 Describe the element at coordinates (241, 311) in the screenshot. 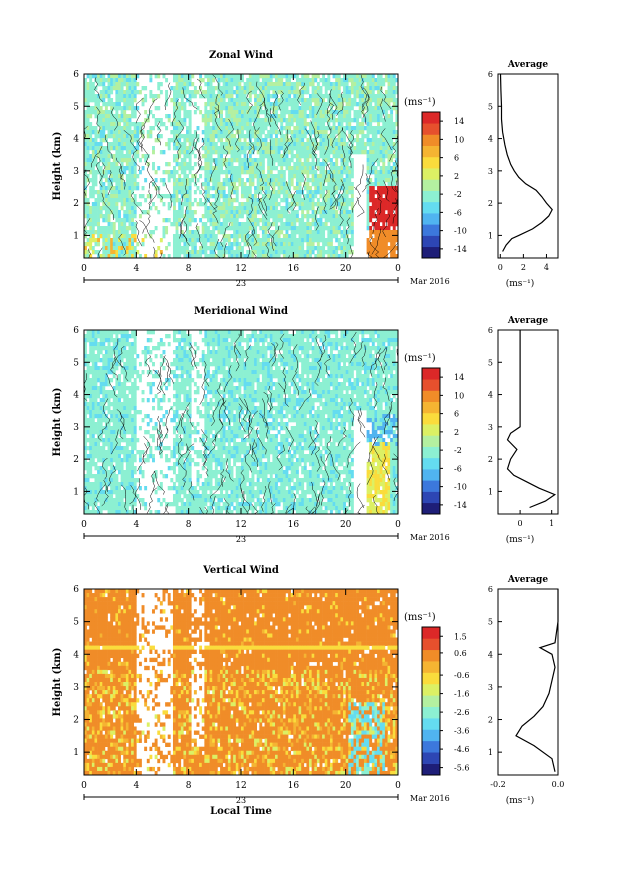

I see `panel-title: Meridional Wind` at that location.